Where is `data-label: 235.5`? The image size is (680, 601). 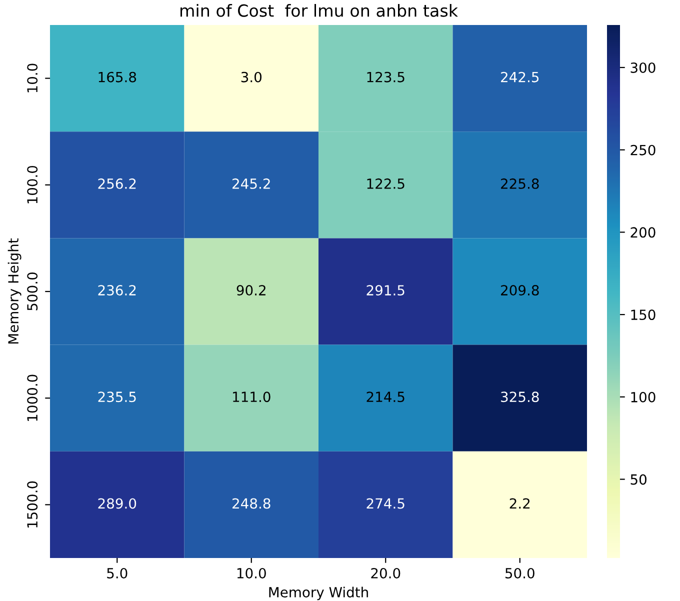
data-label: 235.5 is located at coordinates (117, 397).